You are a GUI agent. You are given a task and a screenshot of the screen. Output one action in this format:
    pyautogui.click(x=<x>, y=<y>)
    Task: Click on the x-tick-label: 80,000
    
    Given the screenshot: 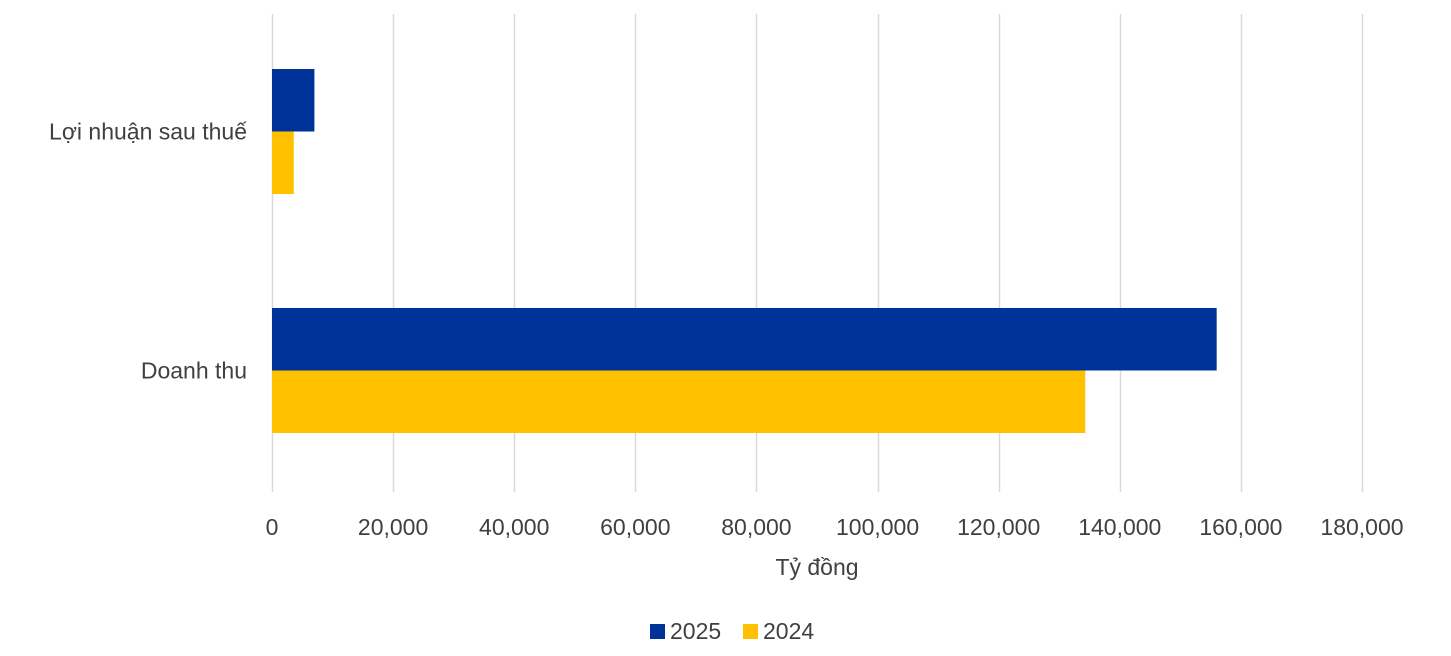 What is the action you would take?
    pyautogui.click(x=756, y=527)
    